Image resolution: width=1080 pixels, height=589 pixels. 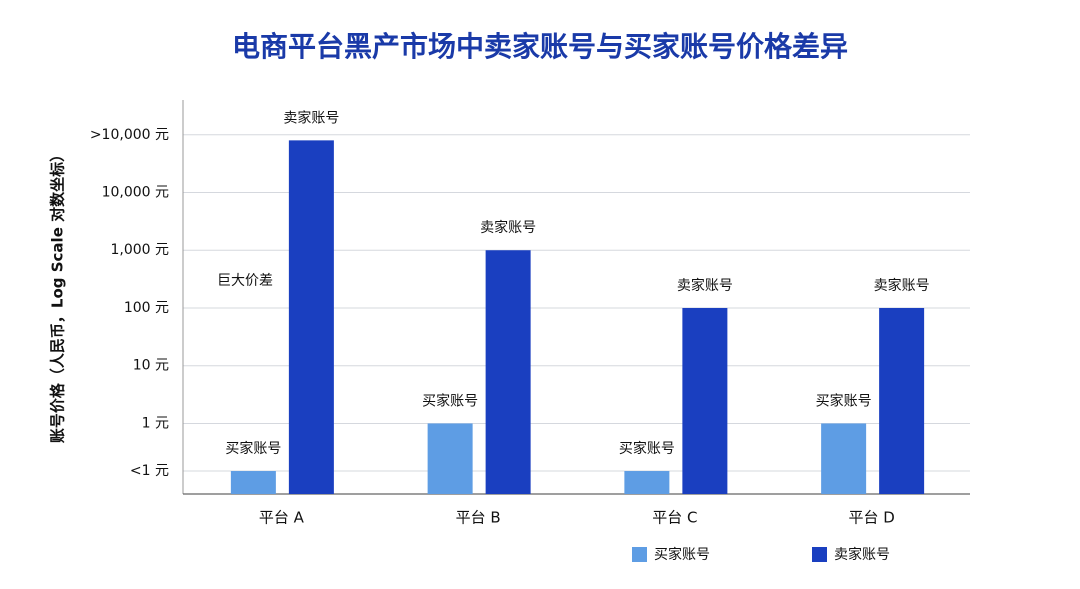 I want to click on y-tick-label: 1 元, so click(x=155, y=423).